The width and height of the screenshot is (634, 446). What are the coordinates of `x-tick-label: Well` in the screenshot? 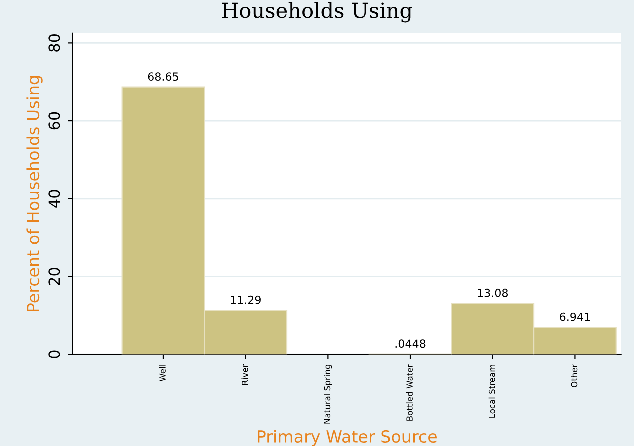 It's located at (162, 373).